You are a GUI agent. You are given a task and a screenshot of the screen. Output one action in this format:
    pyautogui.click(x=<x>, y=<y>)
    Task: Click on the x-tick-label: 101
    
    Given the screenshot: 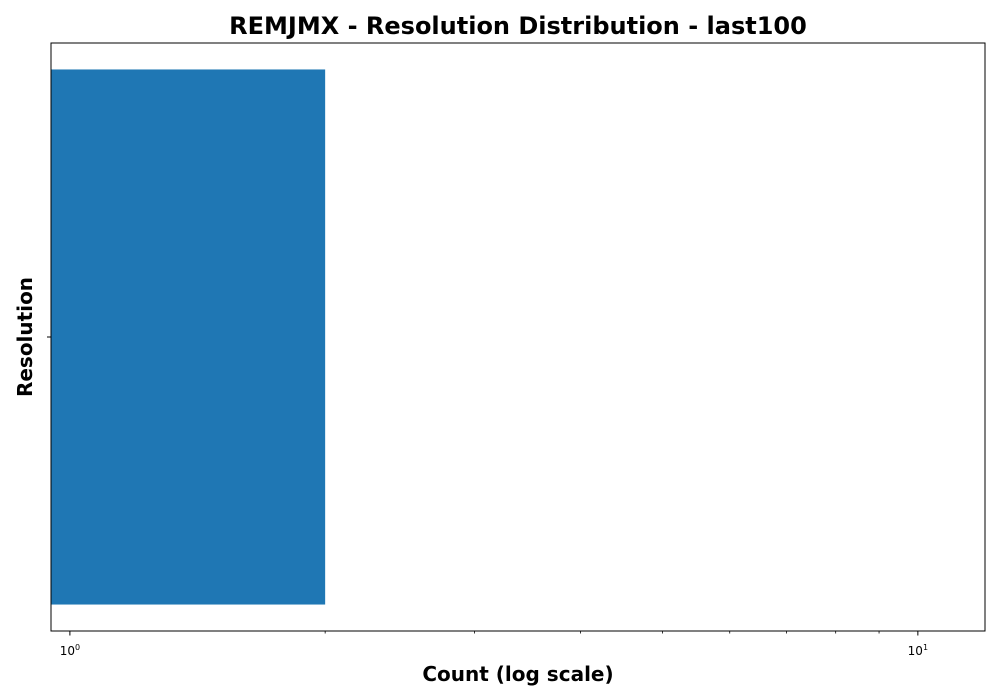 What is the action you would take?
    pyautogui.click(x=918, y=650)
    